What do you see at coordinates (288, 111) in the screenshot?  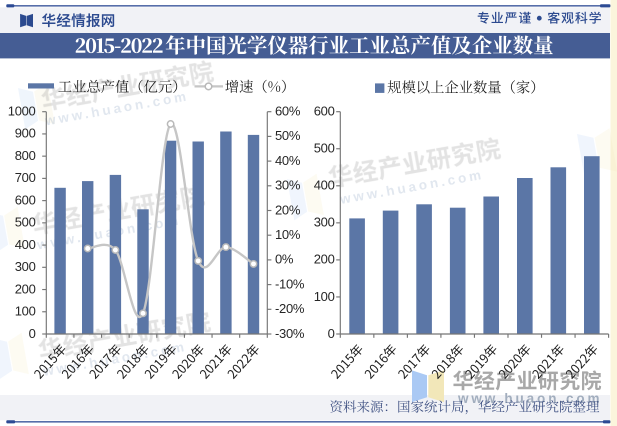 I see `svg-text: 60%` at bounding box center [288, 111].